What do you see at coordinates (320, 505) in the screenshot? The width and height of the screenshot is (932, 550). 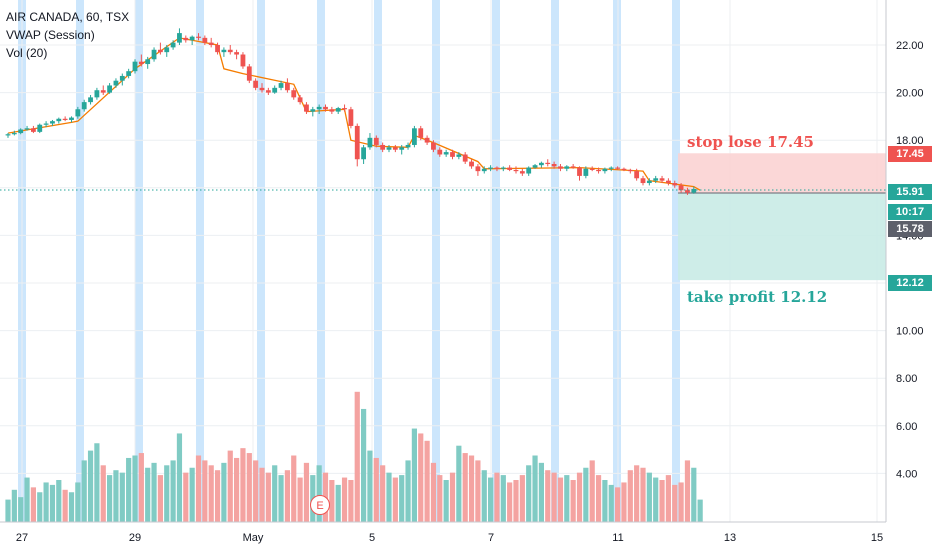 I see `earnings-event-icon: E` at bounding box center [320, 505].